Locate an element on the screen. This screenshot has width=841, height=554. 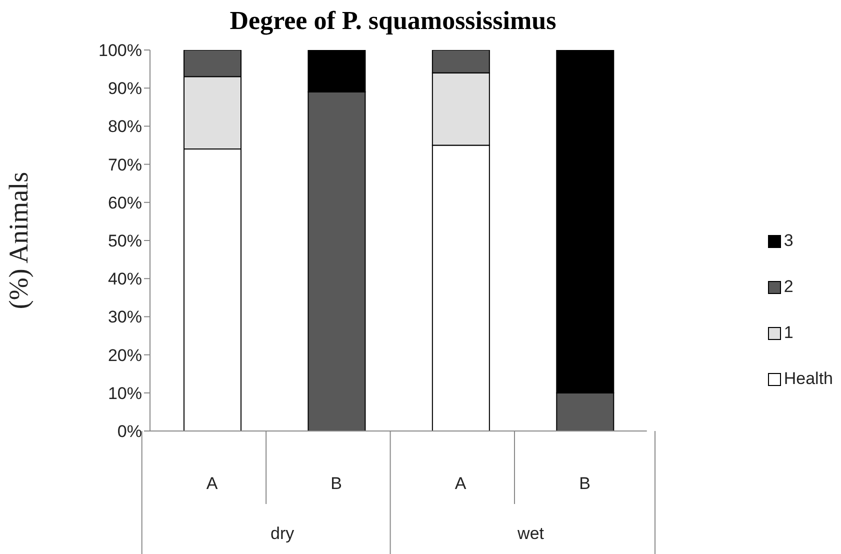
y-tick-label: 80% is located at coordinates (125, 126).